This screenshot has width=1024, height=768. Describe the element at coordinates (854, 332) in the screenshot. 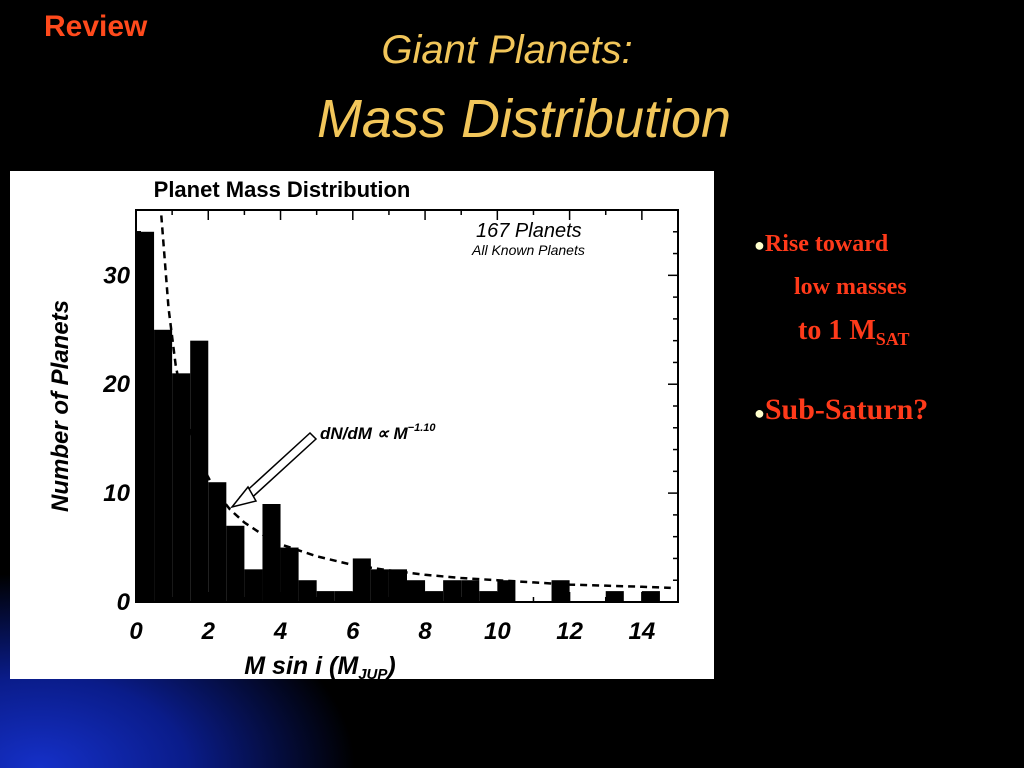

I see `bullet-text-saturn-mass: to 1 MSAT` at that location.